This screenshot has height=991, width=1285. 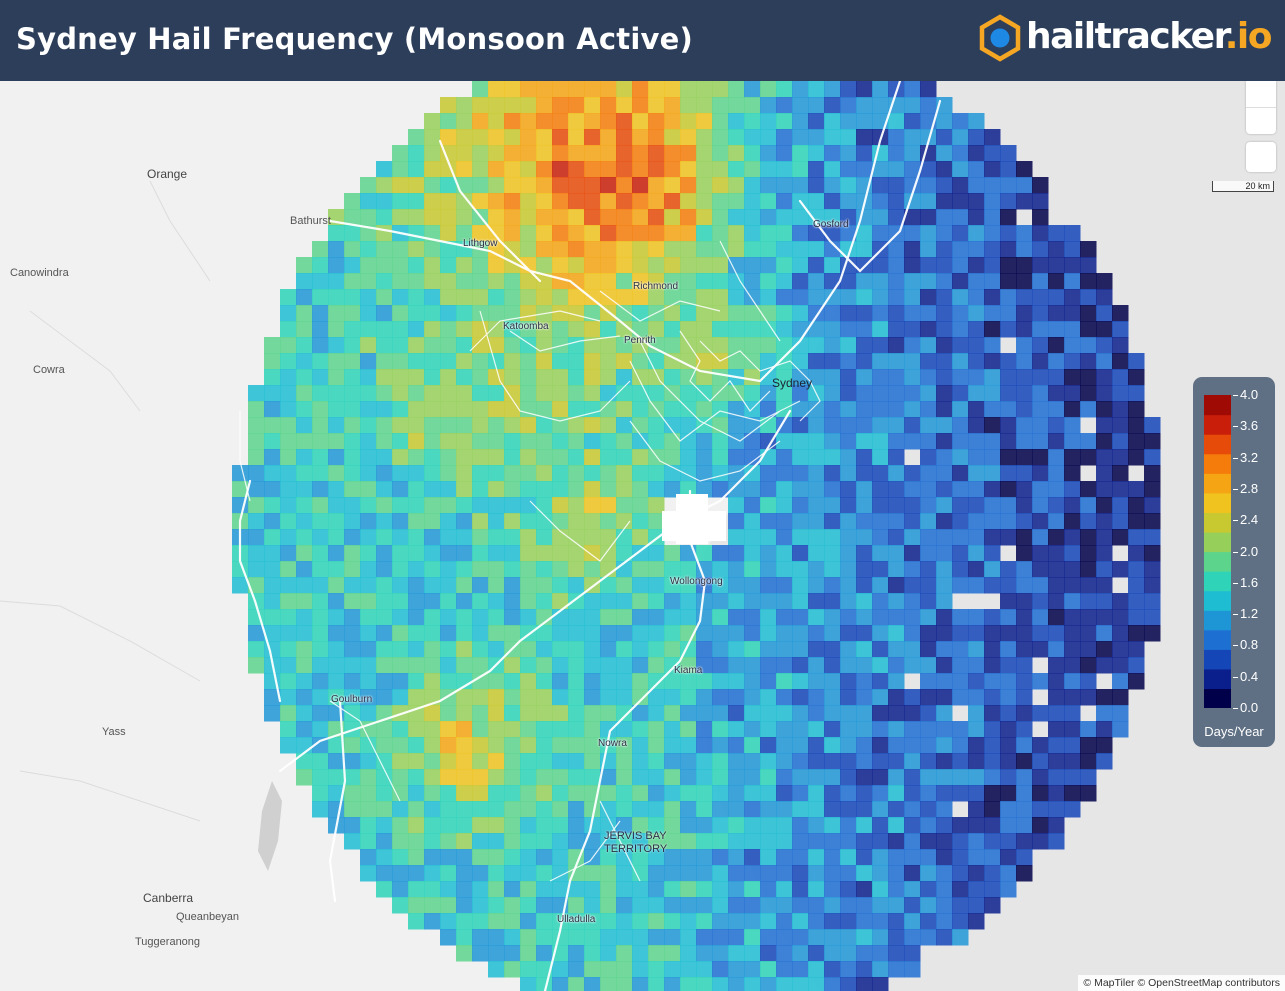 I want to click on place-label-tuggeranong: Tuggeranong, so click(x=168, y=942).